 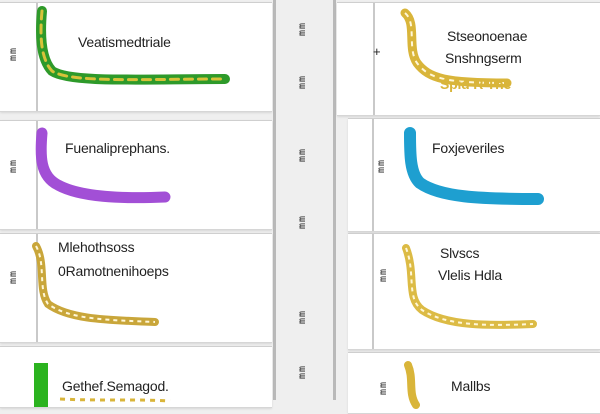 I want to click on panel-card-1: mm Veatismedtriale, so click(x=136, y=57).